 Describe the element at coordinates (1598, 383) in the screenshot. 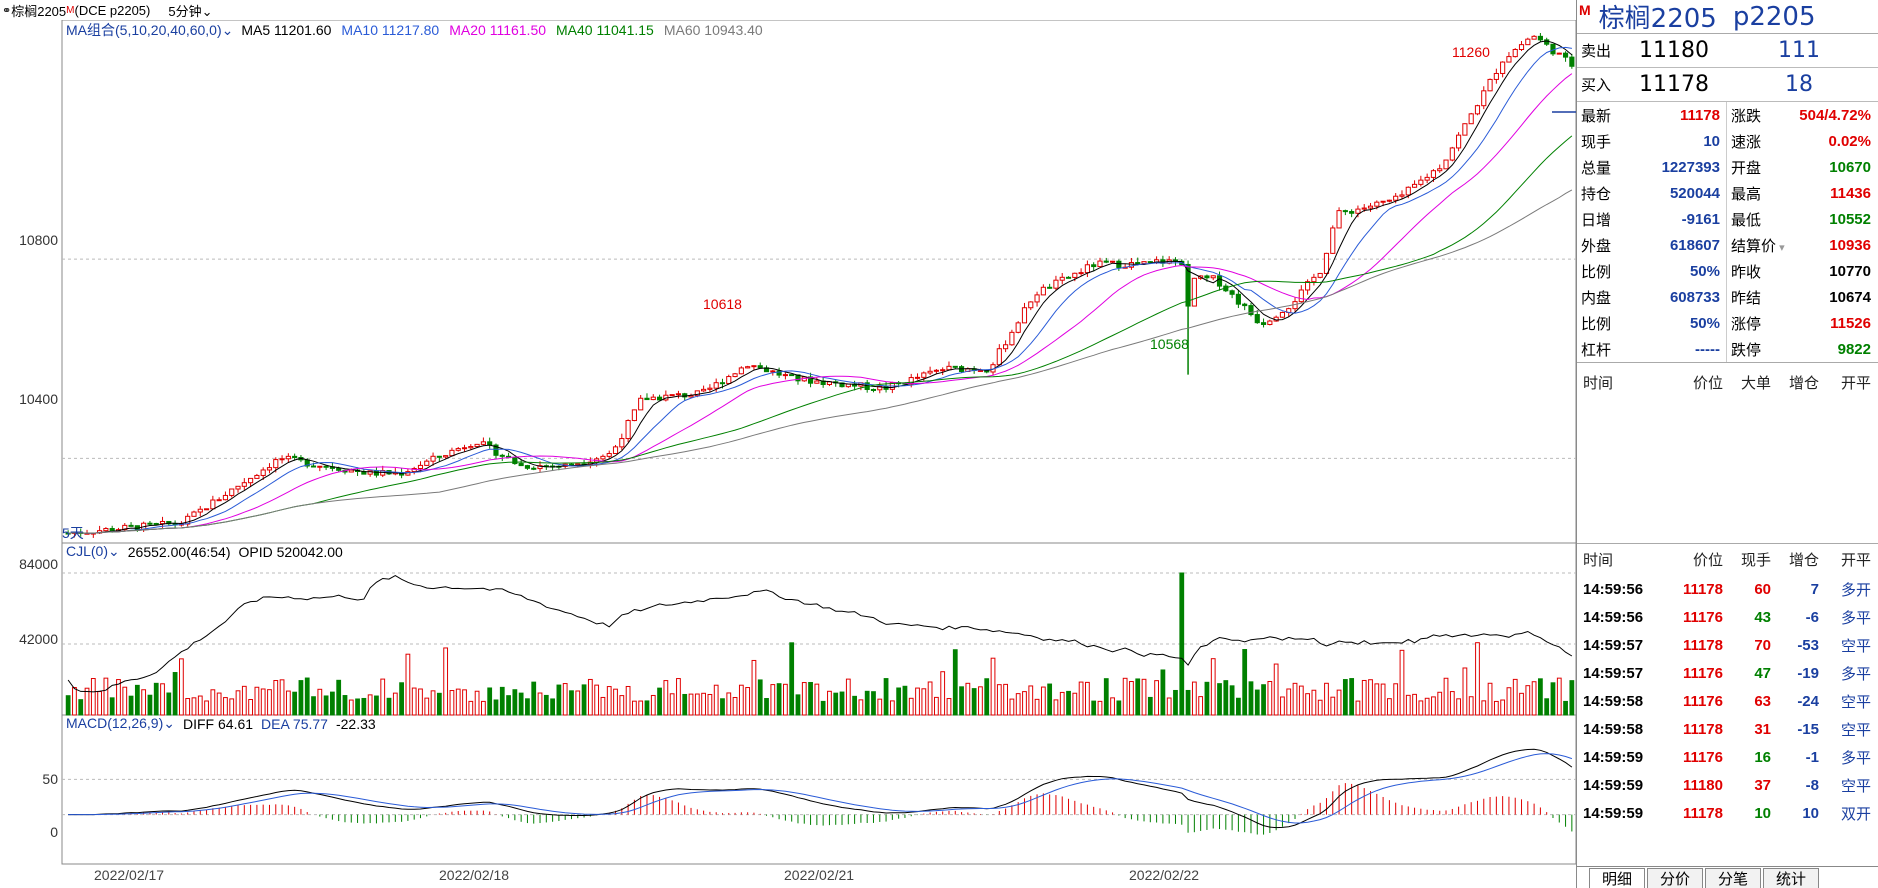

I see `column-header: 时间` at that location.